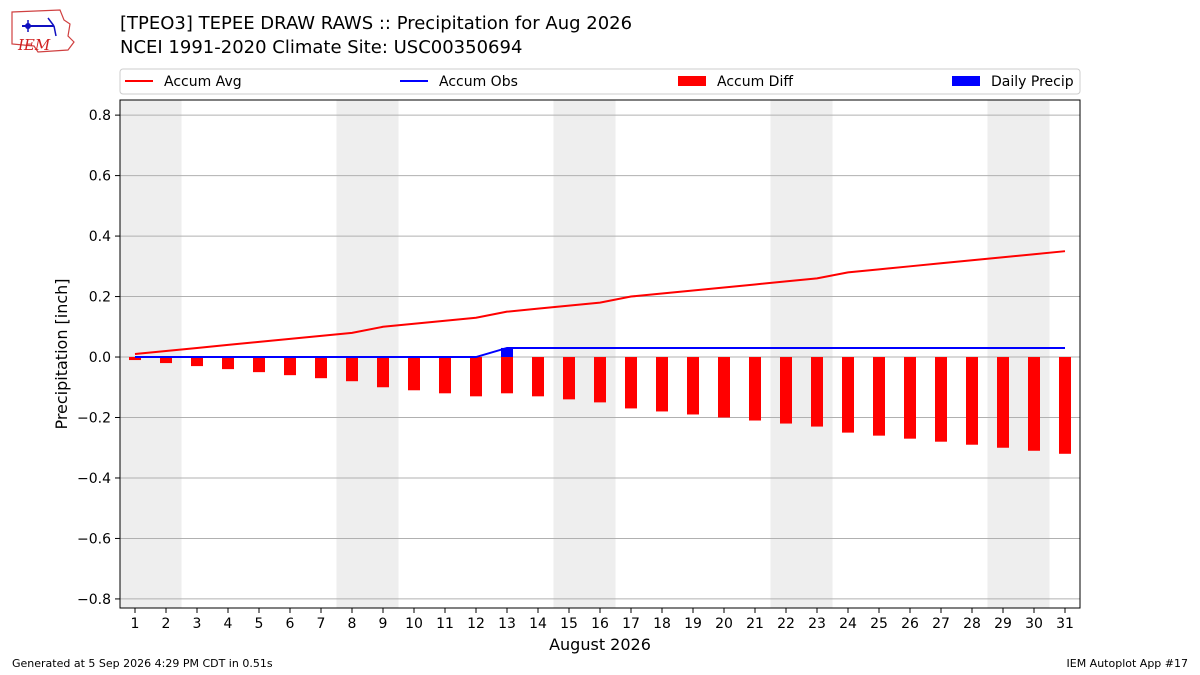 This screenshot has width=1200, height=675. I want to click on x-tick-label: 5, so click(259, 624).